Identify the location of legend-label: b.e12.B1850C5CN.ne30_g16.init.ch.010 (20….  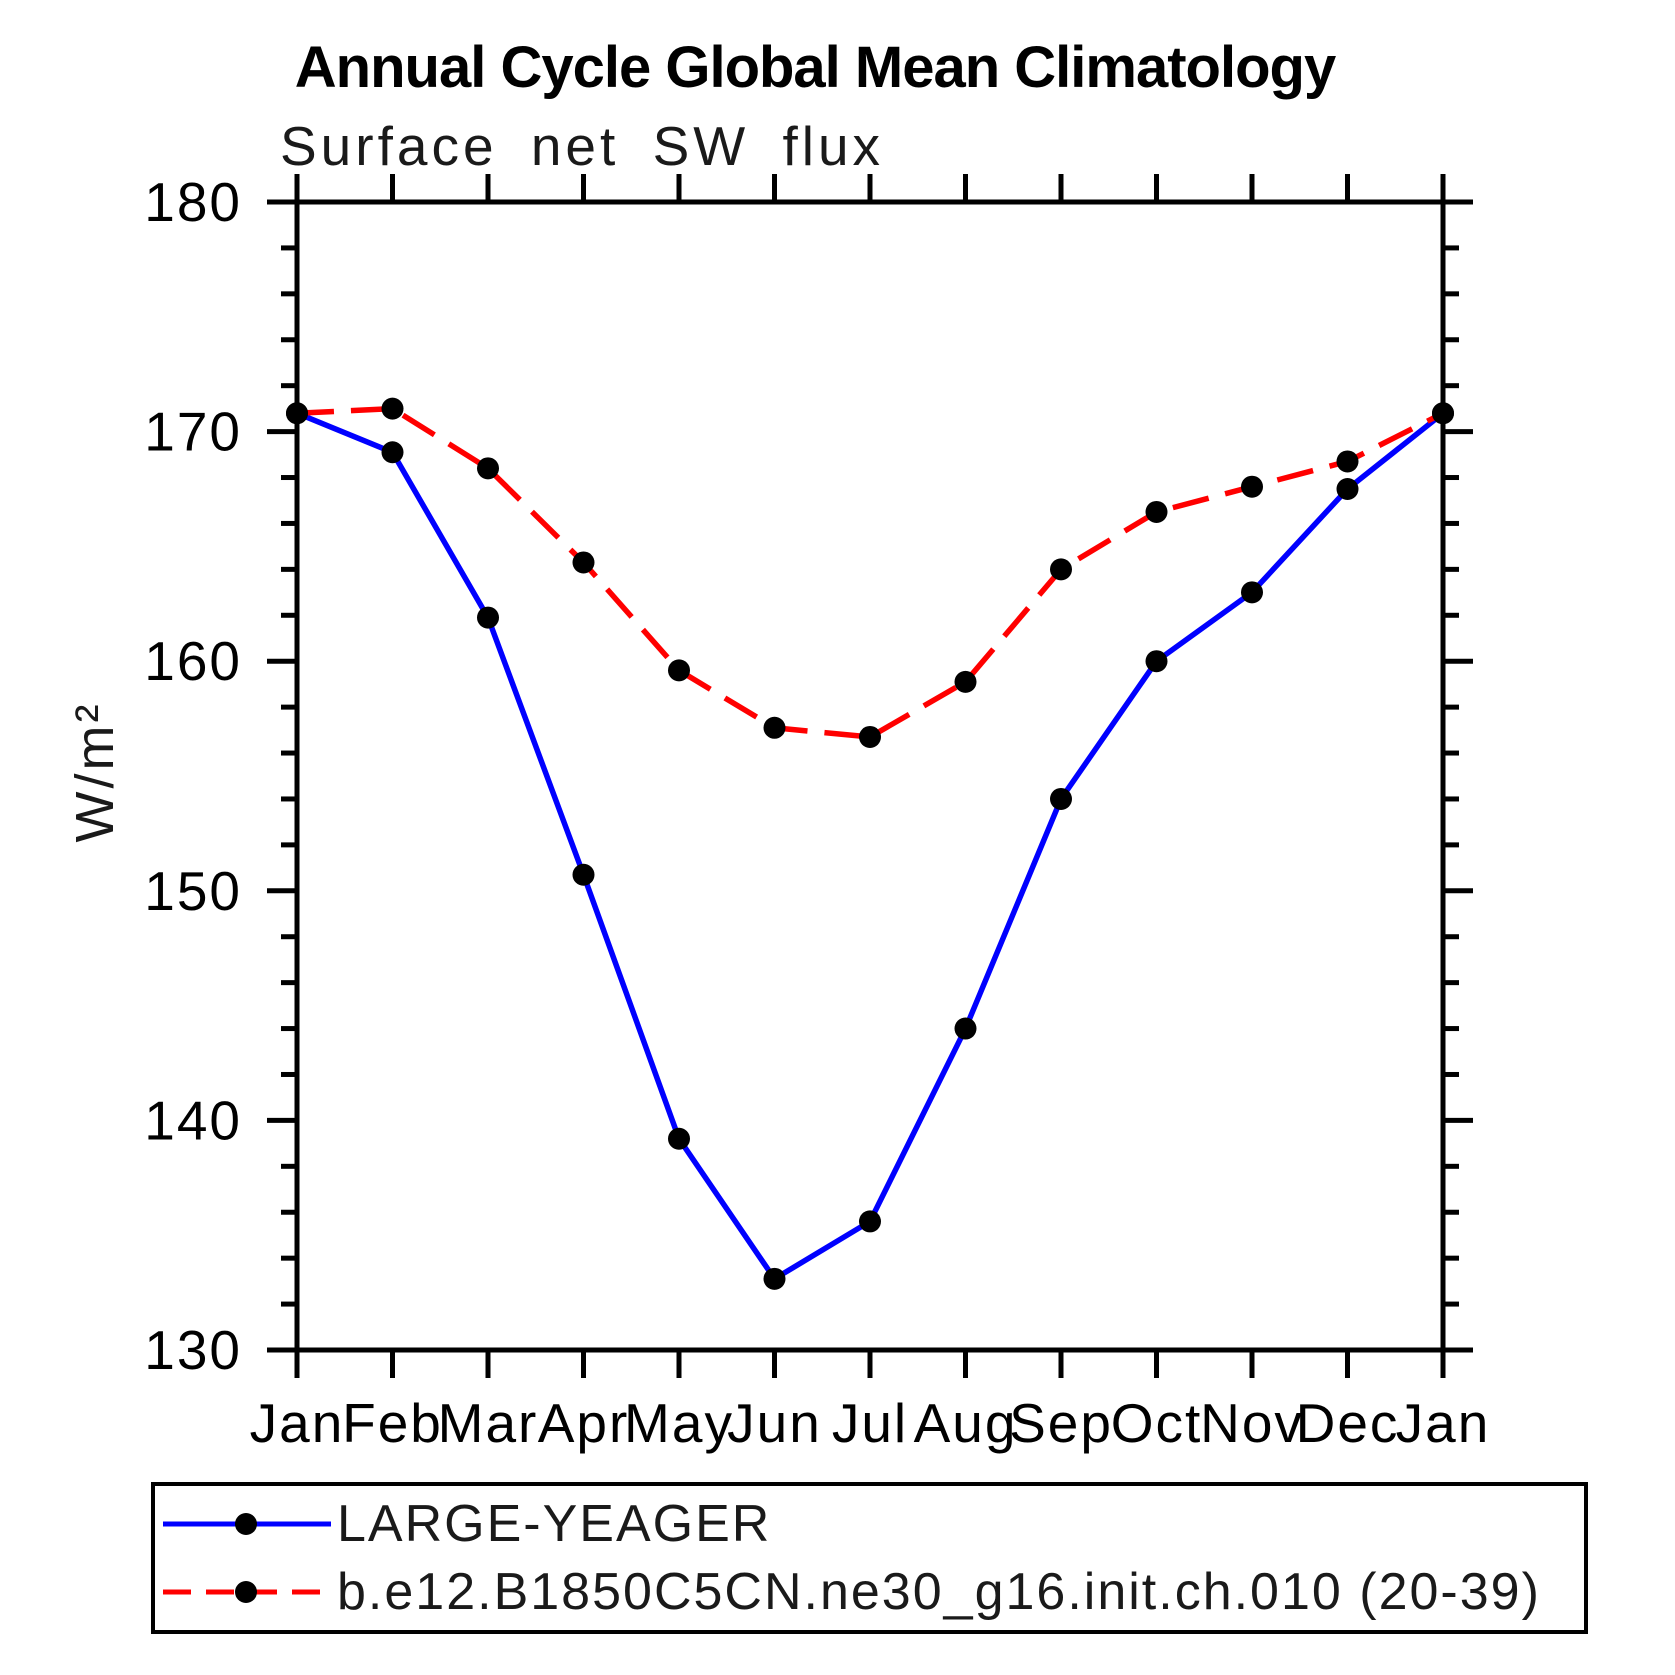
(939, 1592).